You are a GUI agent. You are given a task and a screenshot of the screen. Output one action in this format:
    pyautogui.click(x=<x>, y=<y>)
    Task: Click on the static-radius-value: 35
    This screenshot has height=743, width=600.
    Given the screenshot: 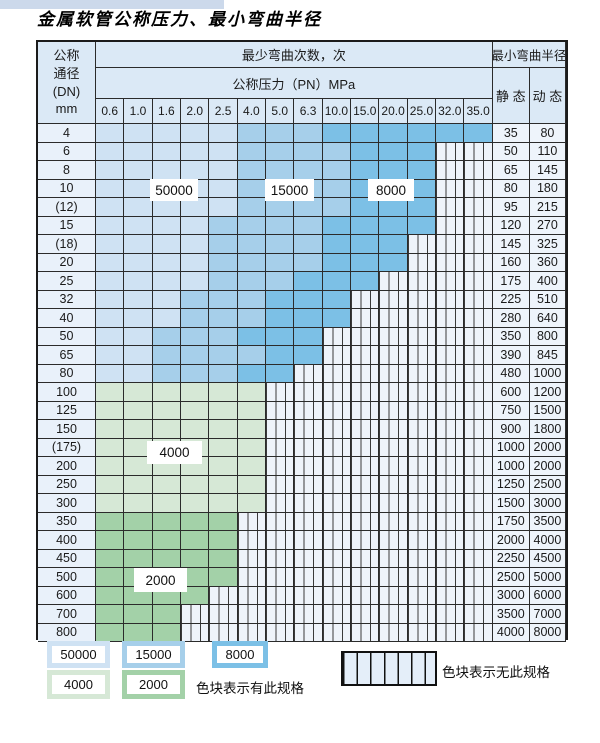 What is the action you would take?
    pyautogui.click(x=511, y=133)
    